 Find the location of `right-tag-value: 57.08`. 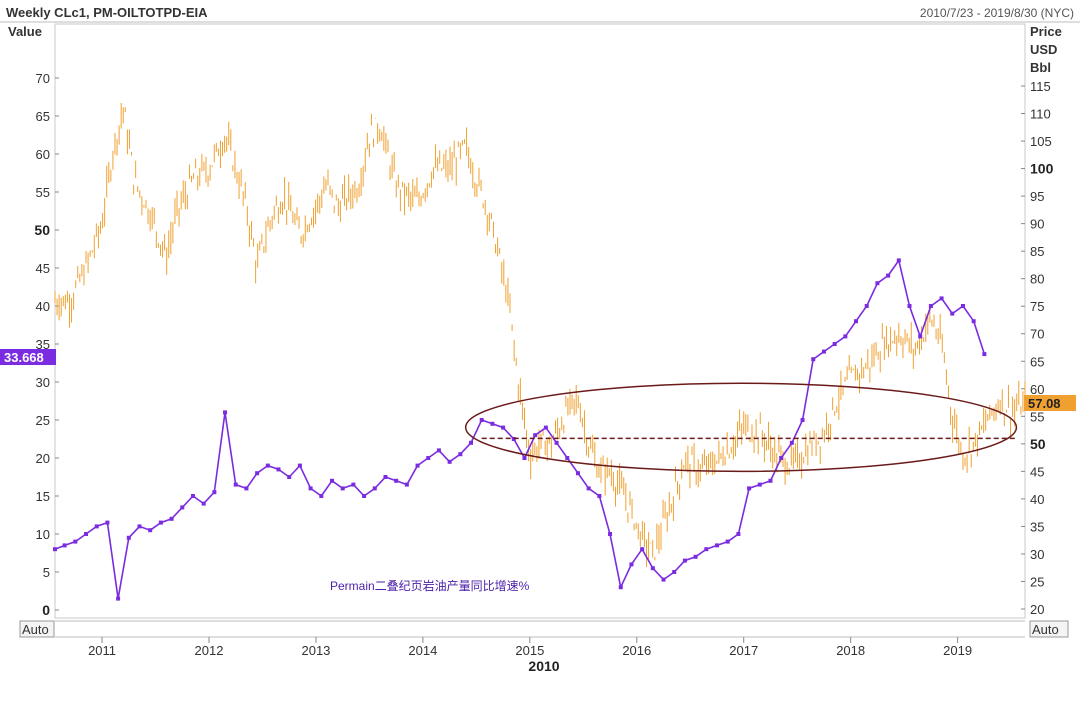

right-tag-value: 57.08 is located at coordinates (1044, 403).